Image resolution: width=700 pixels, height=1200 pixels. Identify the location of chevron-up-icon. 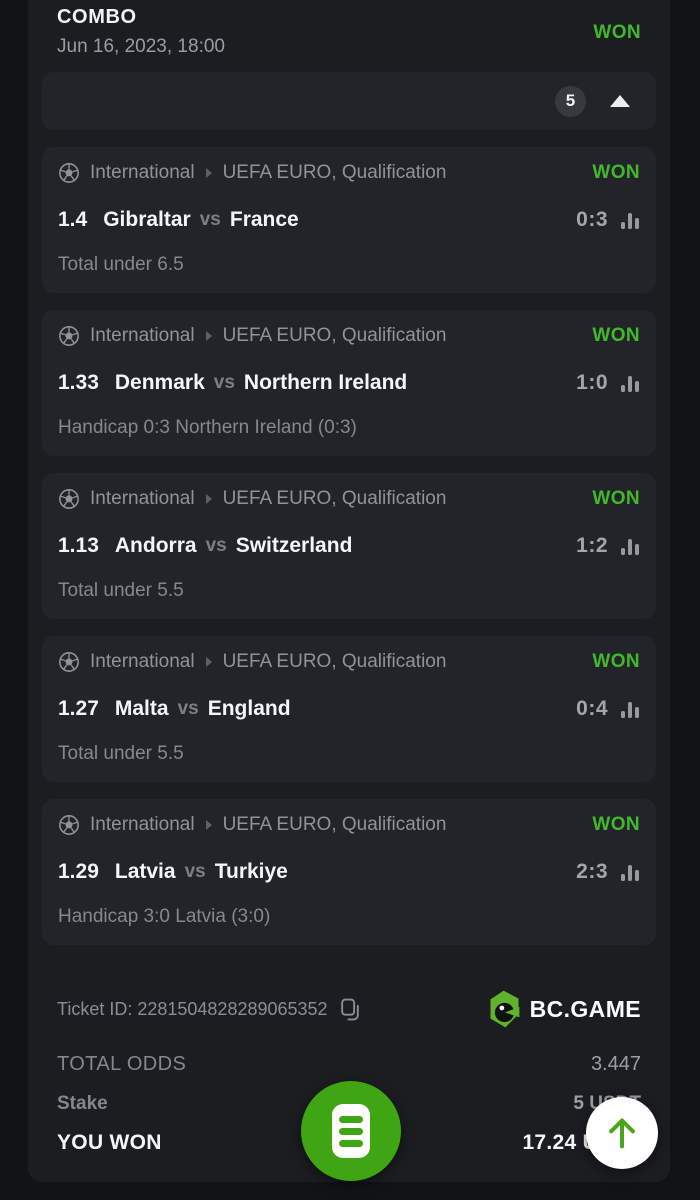
(620, 101).